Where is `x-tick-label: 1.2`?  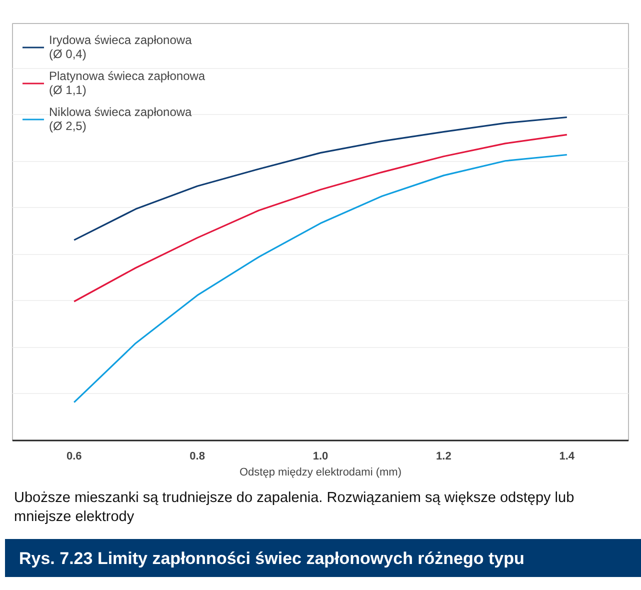 x-tick-label: 1.2 is located at coordinates (444, 456).